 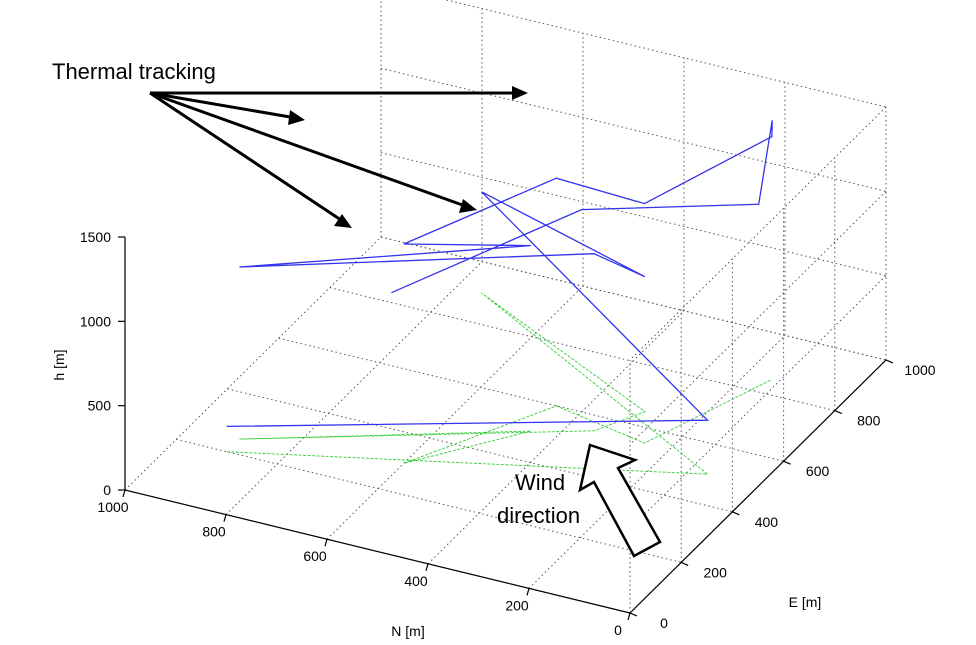 I want to click on x-tick-label: 0, so click(x=618, y=630).